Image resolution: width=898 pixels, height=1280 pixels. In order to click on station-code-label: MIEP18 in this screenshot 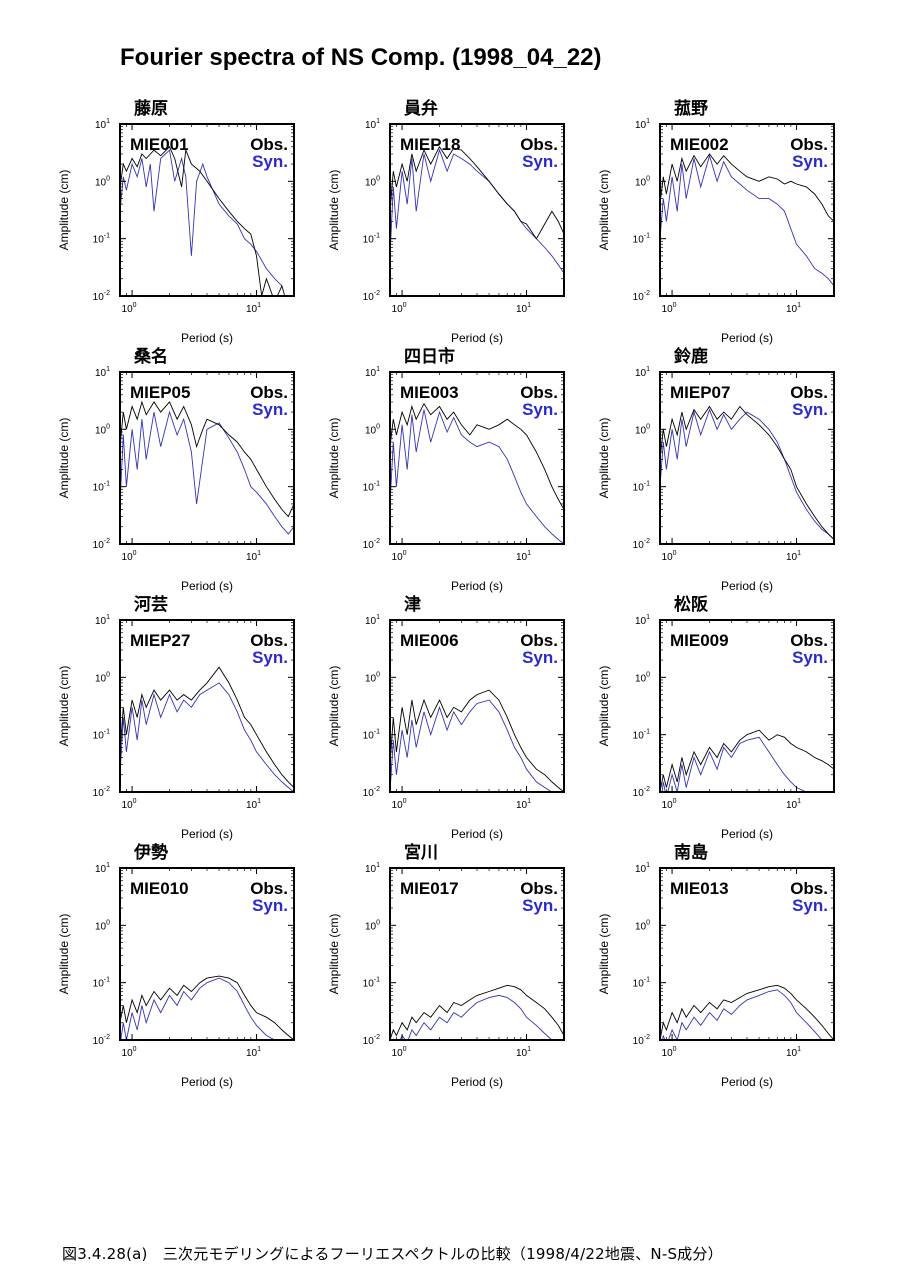, I will do `click(430, 144)`.